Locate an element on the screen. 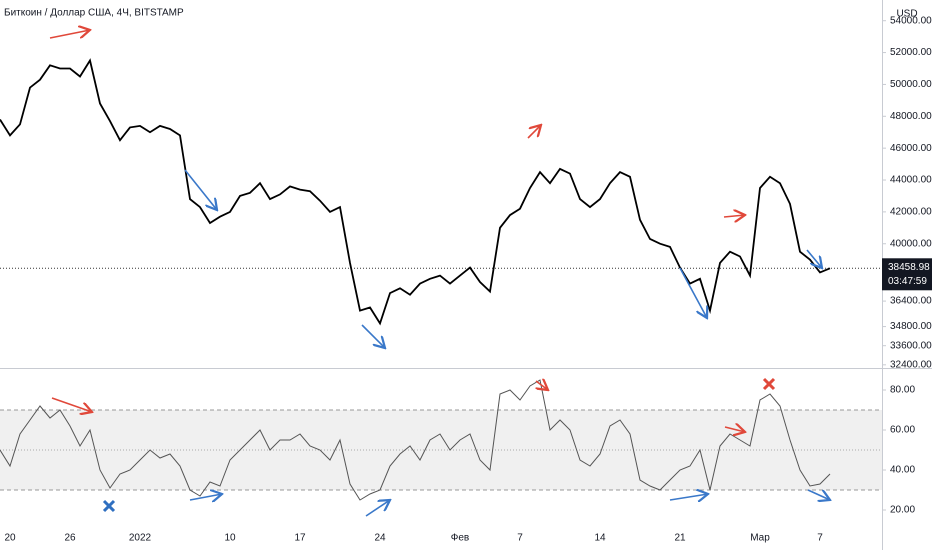 This screenshot has width=932, height=550. currency: USD is located at coordinates (906, 14).